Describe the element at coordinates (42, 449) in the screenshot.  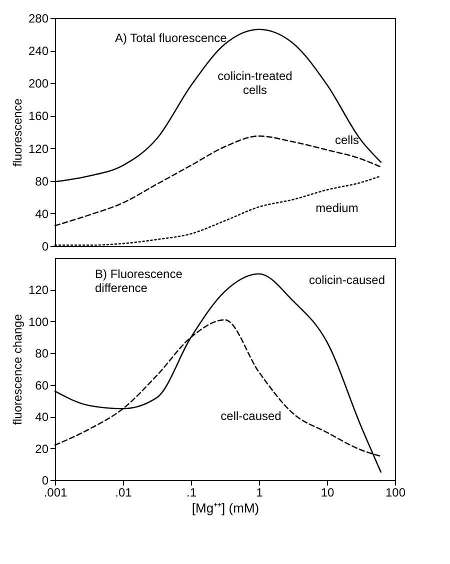
I see `y-tick-label: 20` at that location.